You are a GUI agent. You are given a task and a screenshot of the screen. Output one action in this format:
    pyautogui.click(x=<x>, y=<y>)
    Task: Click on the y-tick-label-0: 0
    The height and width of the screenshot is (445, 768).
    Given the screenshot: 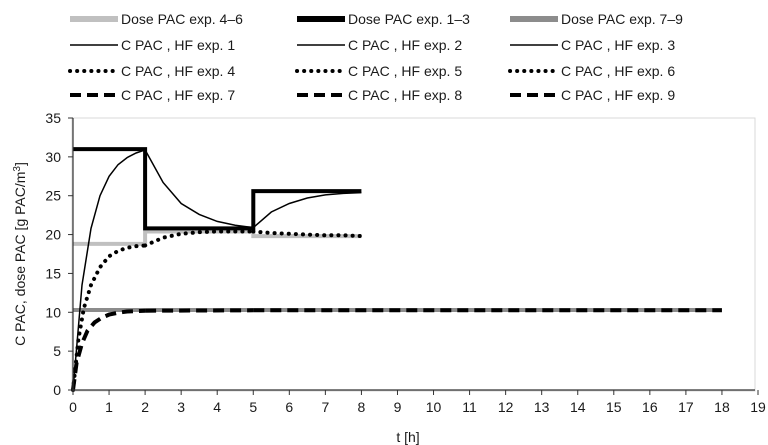 What is the action you would take?
    pyautogui.click(x=57, y=390)
    